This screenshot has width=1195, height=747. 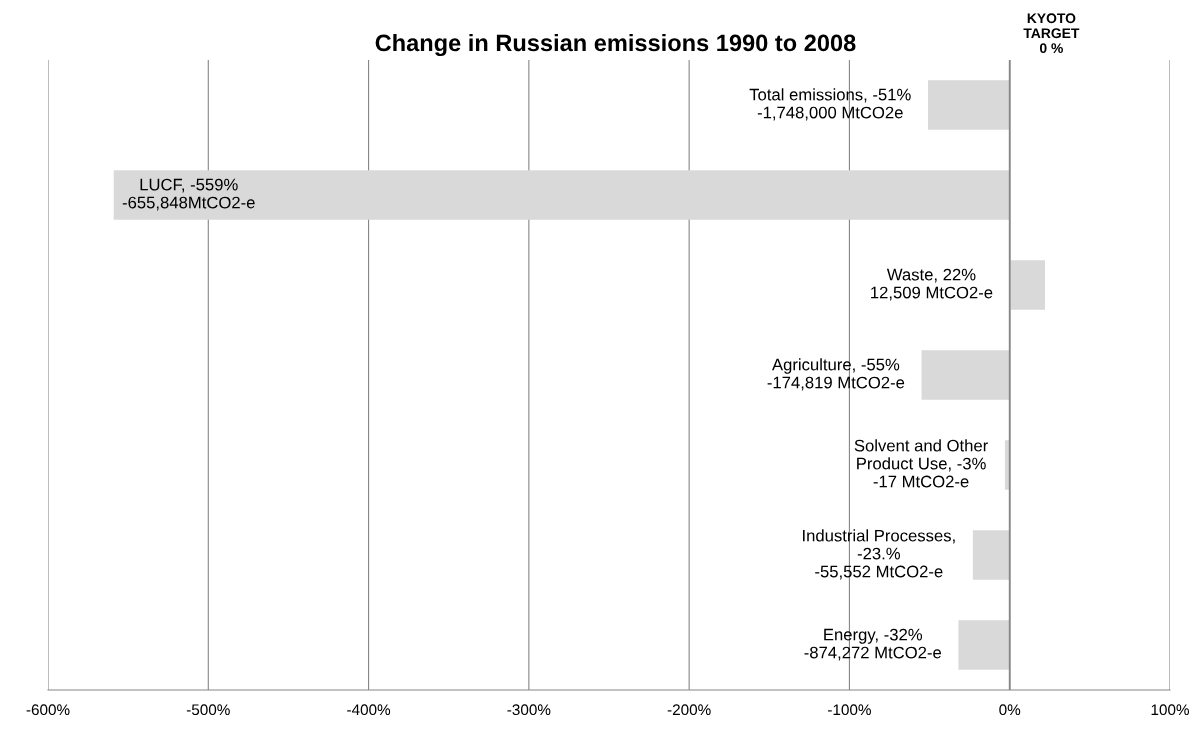 I want to click on x-tick-label: -100%, so click(x=849, y=710).